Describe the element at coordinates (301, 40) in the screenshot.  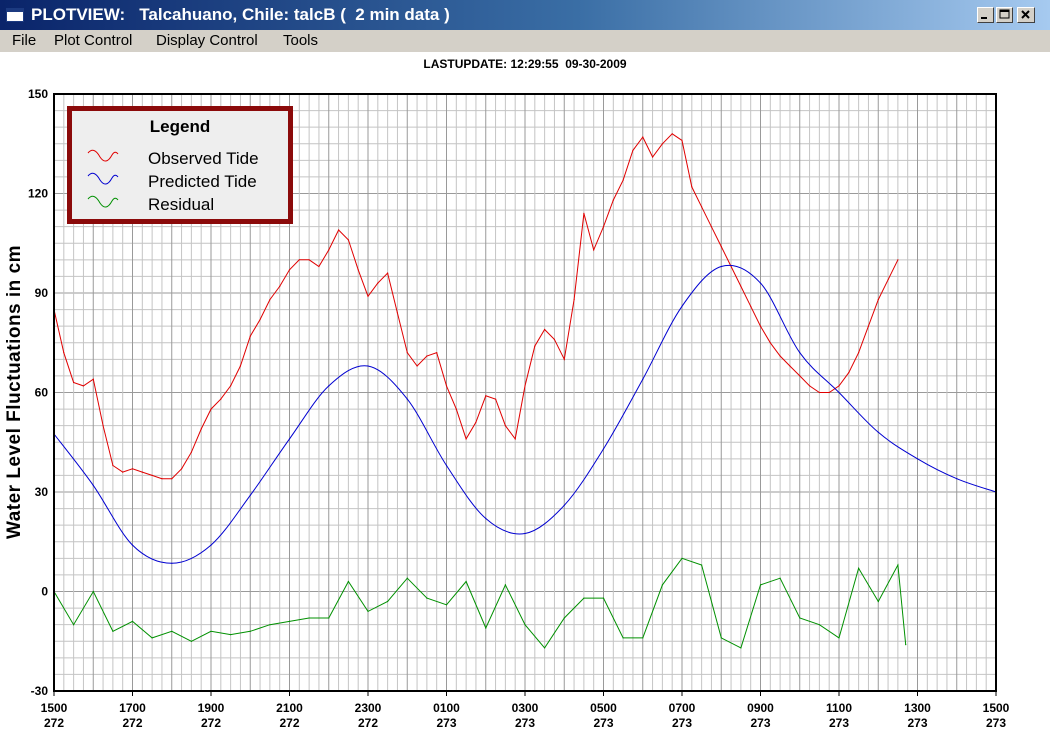
I see `menu-tools: Tools` at that location.